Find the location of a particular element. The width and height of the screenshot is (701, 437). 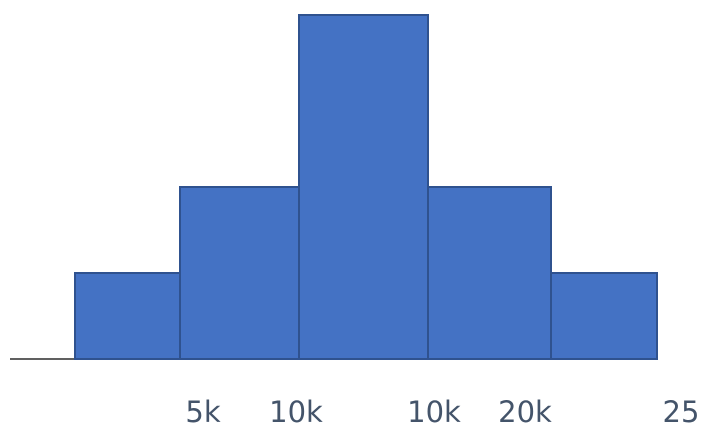

tick-labels-group: 5k 10k 10k 20k 25 is located at coordinates (442, 412).